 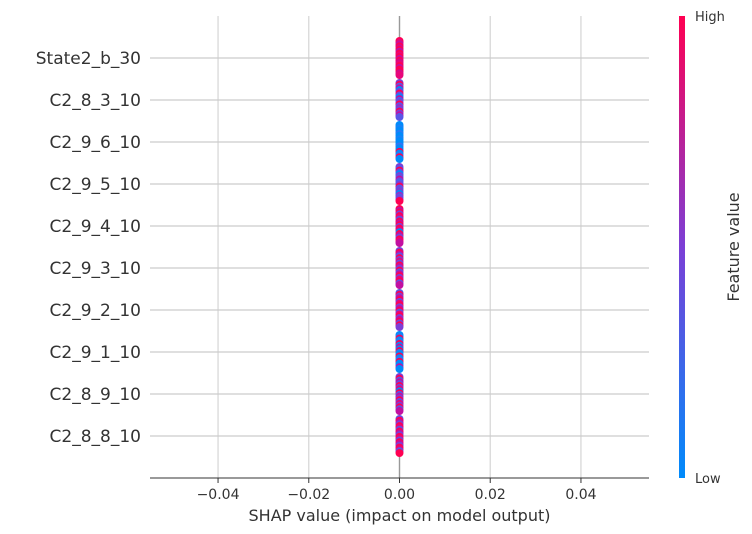 What do you see at coordinates (580, 495) in the screenshot?
I see `x-tick-label: 0.04` at bounding box center [580, 495].